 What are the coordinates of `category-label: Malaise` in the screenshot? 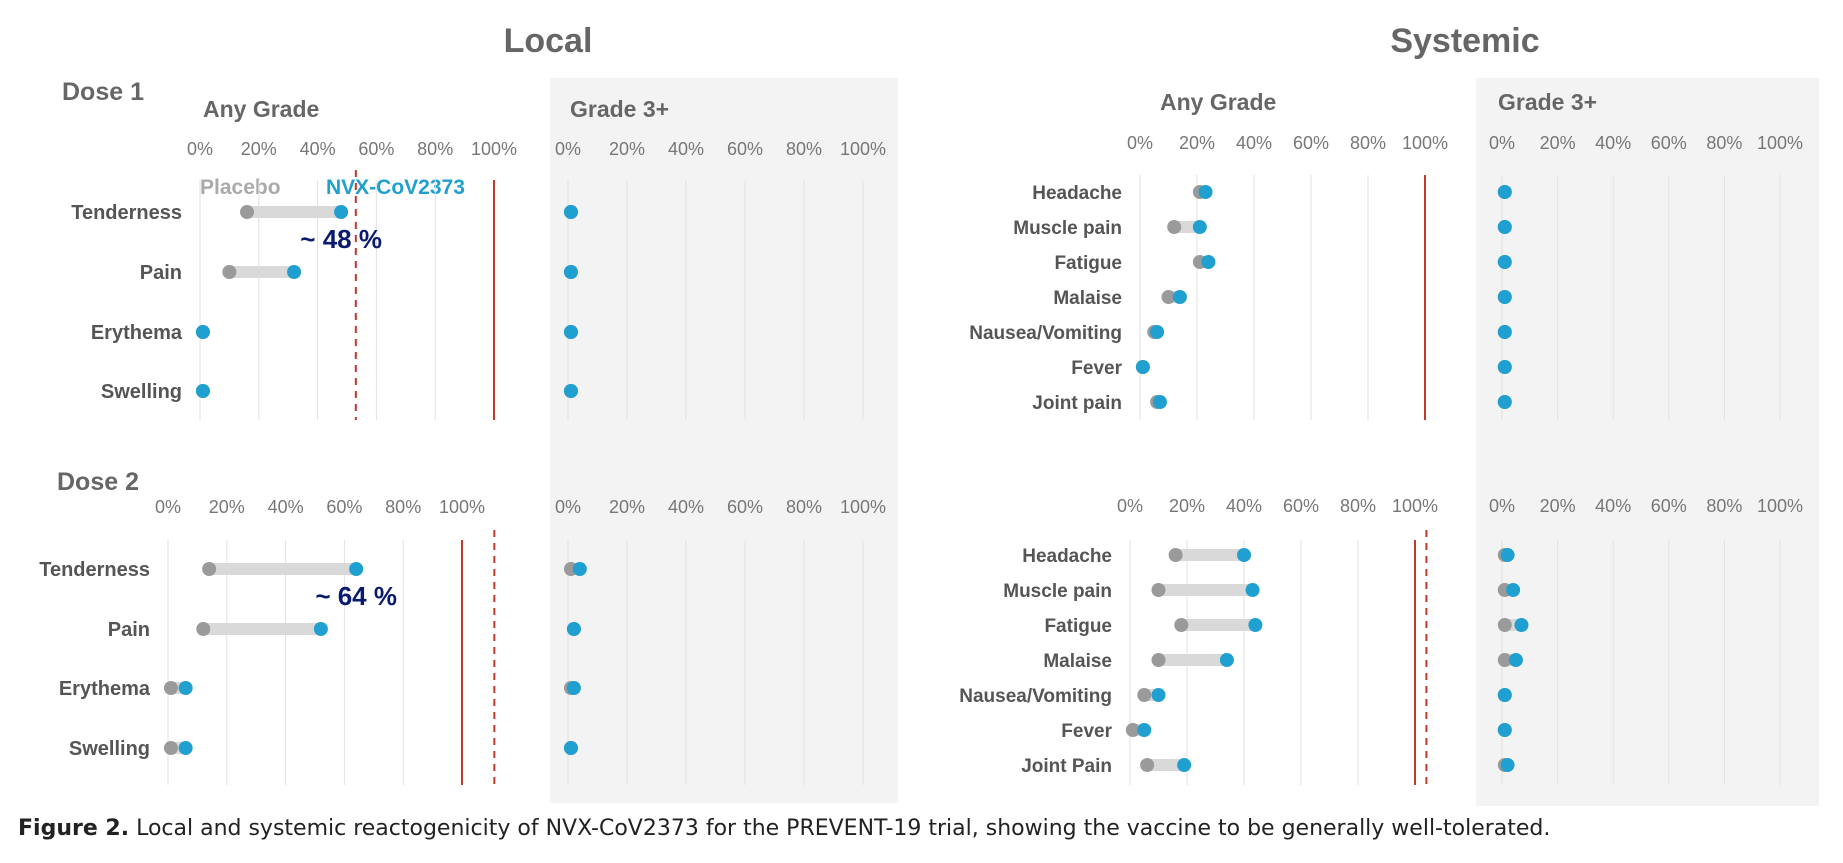 It's located at (1087, 298).